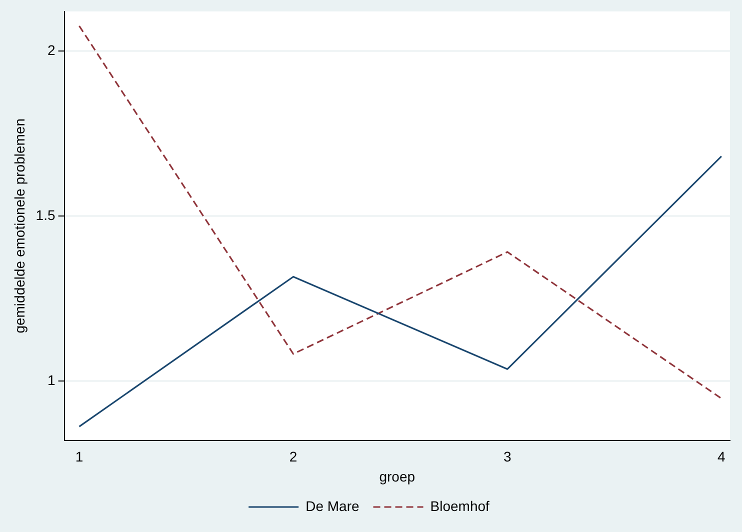 The image size is (742, 532). Describe the element at coordinates (19, 226) in the screenshot. I see `y-axis-title: gemiddelde emotionele problemen` at that location.